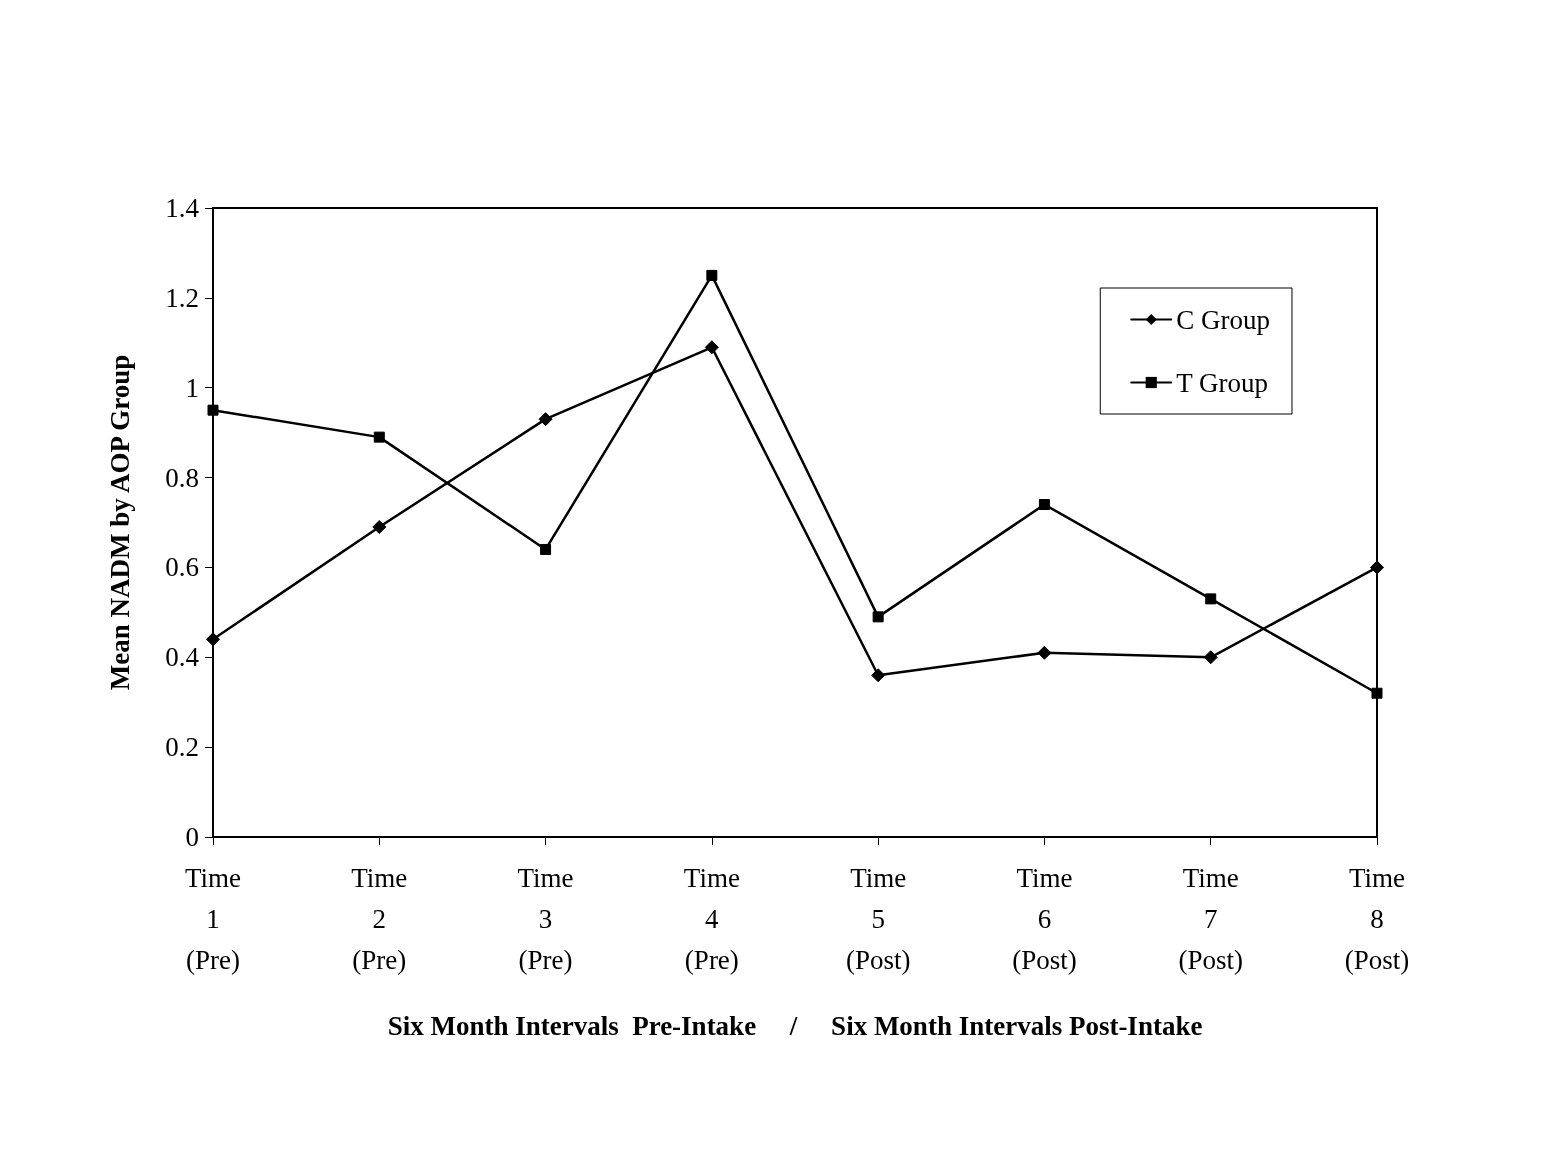 The height and width of the screenshot is (1172, 1561). What do you see at coordinates (182, 297) in the screenshot?
I see `y-tick-label: 1.2` at bounding box center [182, 297].